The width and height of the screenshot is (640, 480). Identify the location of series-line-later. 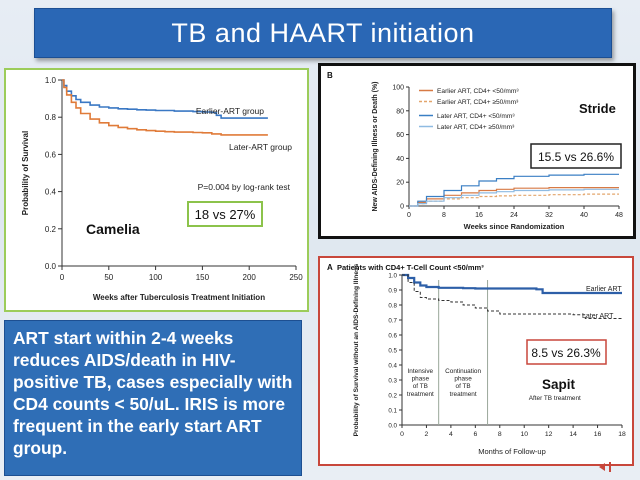
(165, 107).